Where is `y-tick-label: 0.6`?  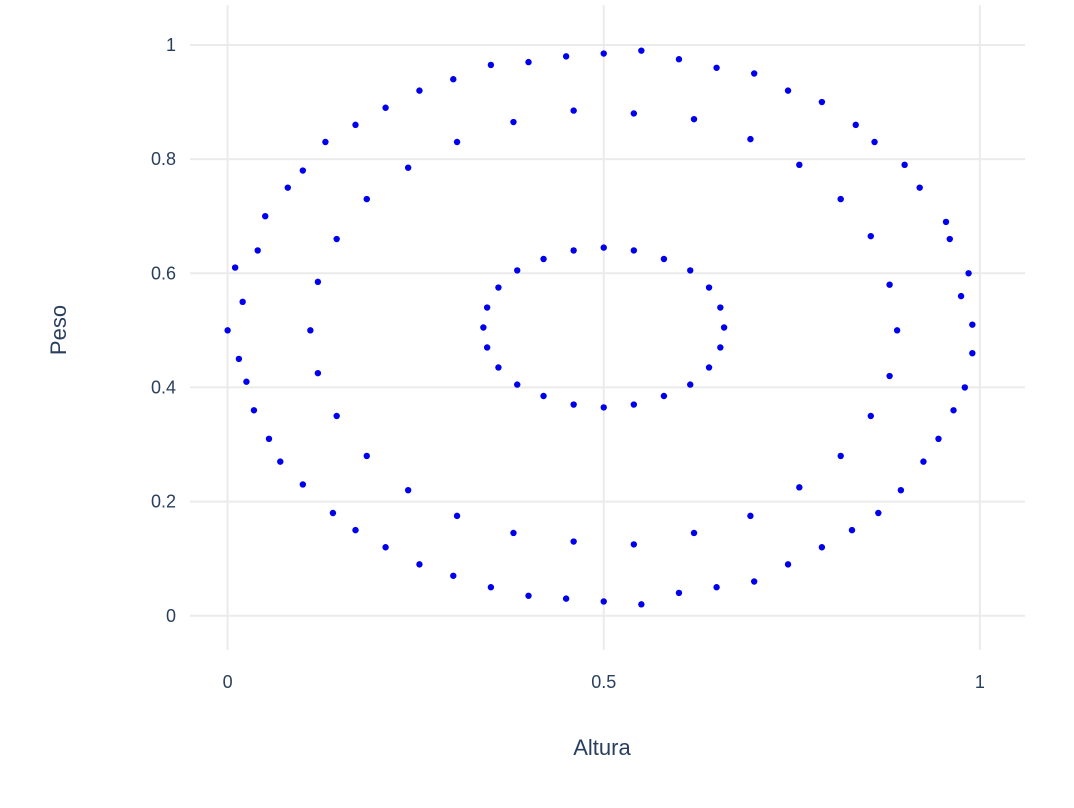 y-tick-label: 0.6 is located at coordinates (163, 273).